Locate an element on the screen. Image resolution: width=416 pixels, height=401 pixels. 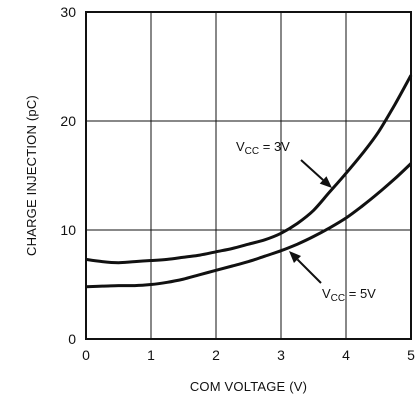
x-axis-label: COM VOLTAGE (V) is located at coordinates (248, 386).